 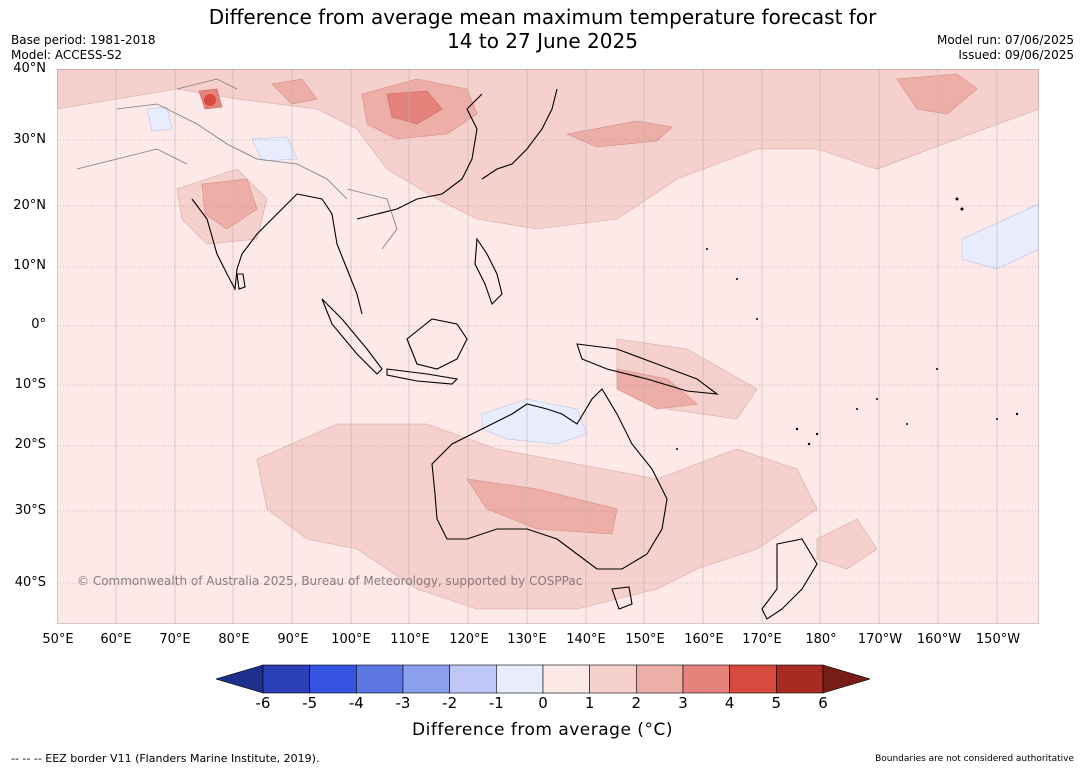 I want to click on base-period: Base period: 1981-2018, so click(x=83, y=40).